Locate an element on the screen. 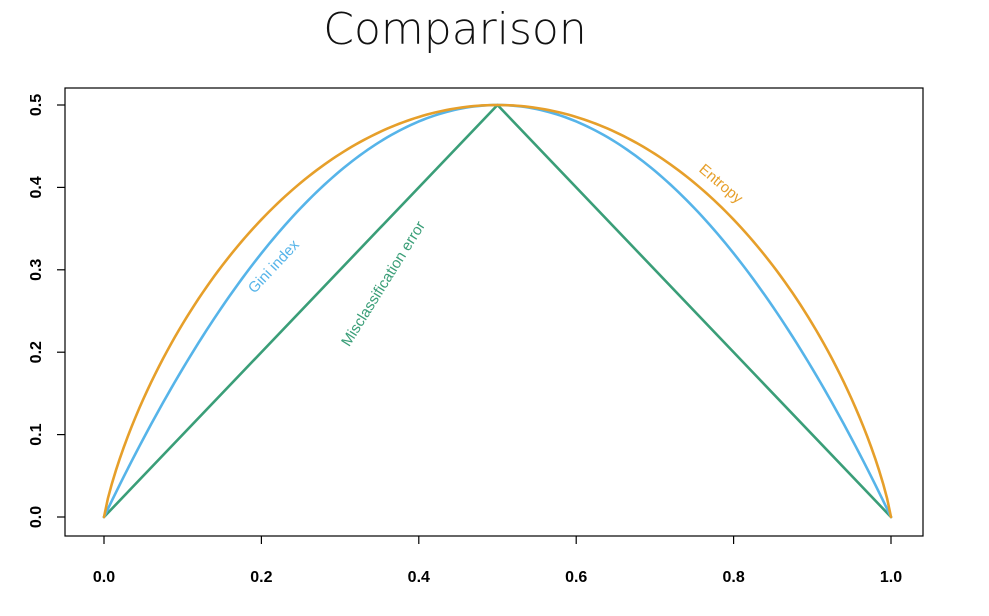  x-tick-label: 1.0 is located at coordinates (891, 577).